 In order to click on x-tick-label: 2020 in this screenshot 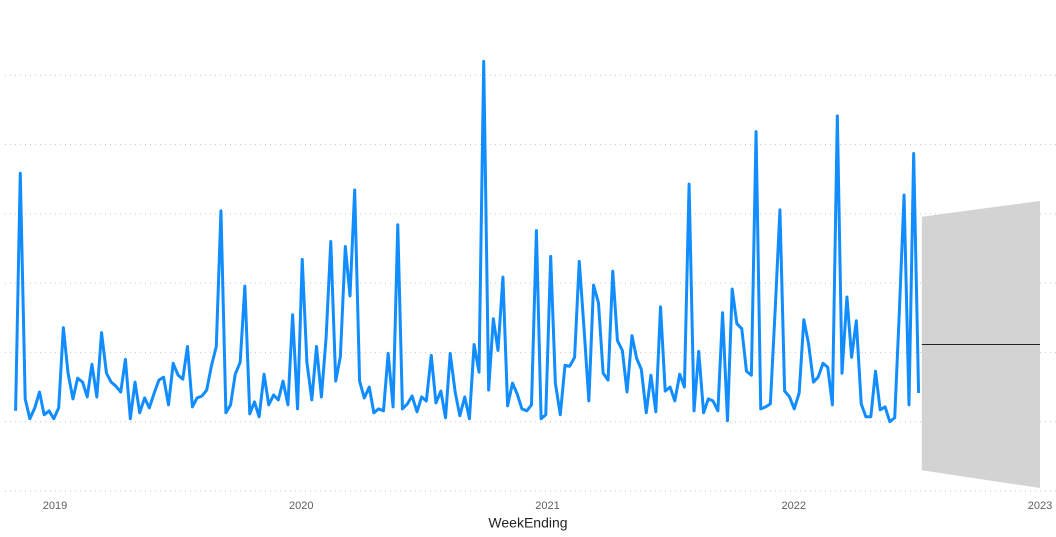, I will do `click(301, 506)`.